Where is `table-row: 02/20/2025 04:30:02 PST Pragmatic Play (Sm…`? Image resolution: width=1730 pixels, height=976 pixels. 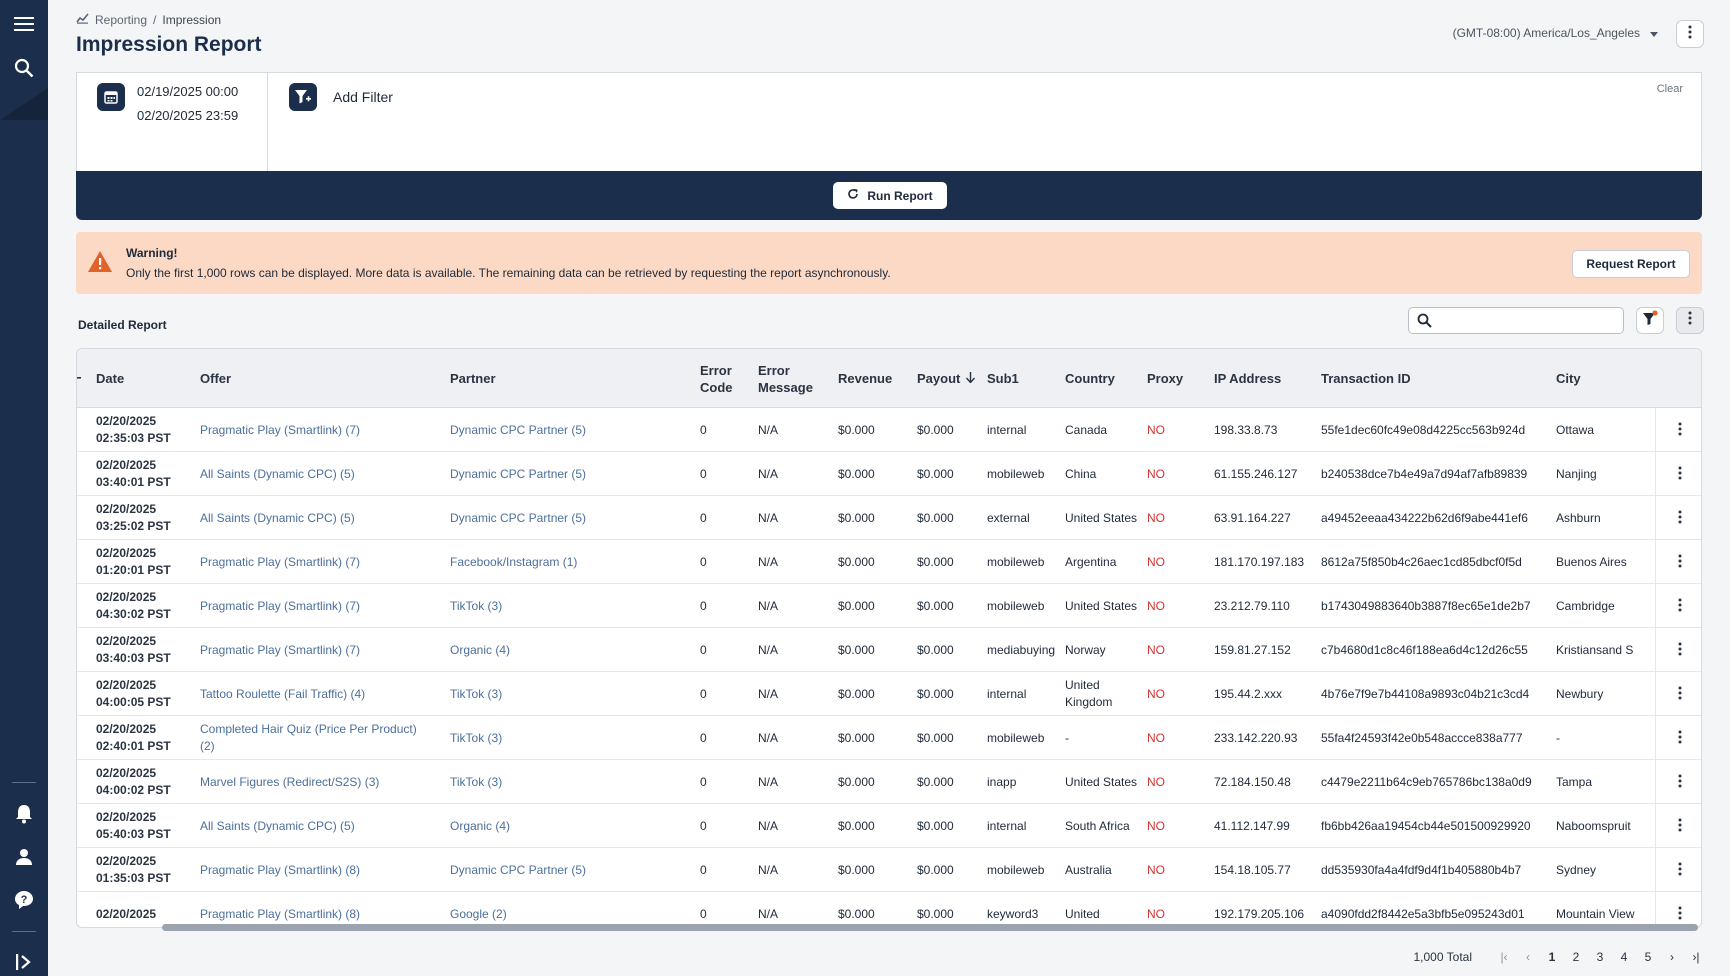 table-row: 02/20/2025 04:30:02 PST Pragmatic Play (Sm… is located at coordinates (889, 606).